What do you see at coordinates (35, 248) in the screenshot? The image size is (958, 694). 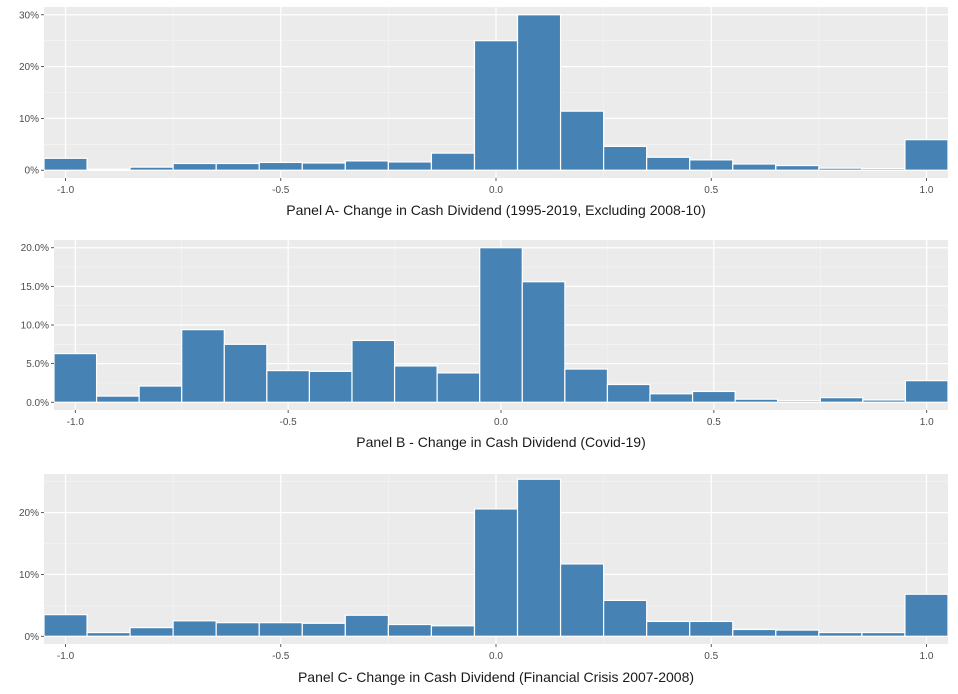 I see `panel-b-y-tick-label: 20.0%` at bounding box center [35, 248].